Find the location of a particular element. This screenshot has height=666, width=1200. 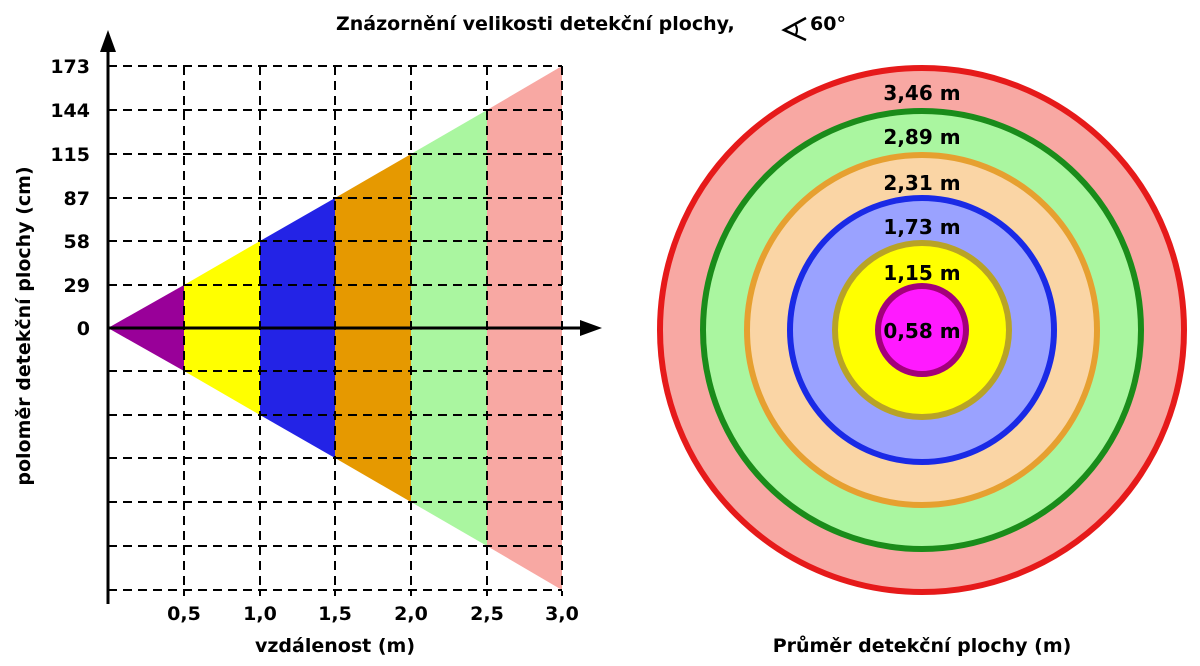

ring-label: 3,46 m is located at coordinates (921, 93).